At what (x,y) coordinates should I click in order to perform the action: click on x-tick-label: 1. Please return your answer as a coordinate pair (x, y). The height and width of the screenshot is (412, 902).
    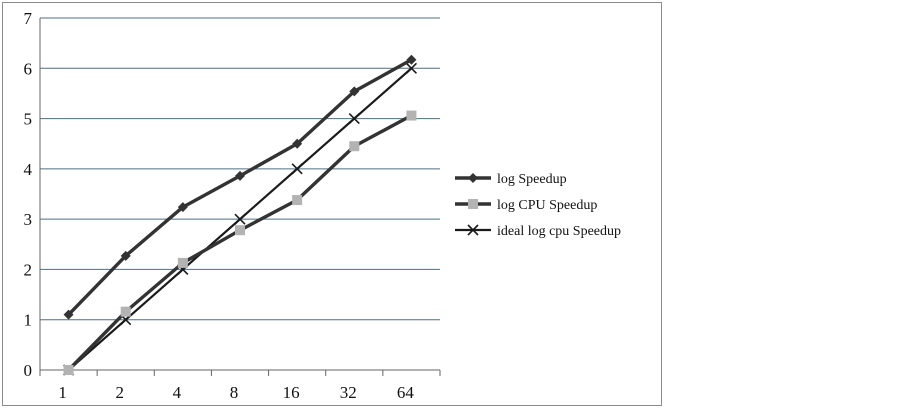
    Looking at the image, I should click on (62, 392).